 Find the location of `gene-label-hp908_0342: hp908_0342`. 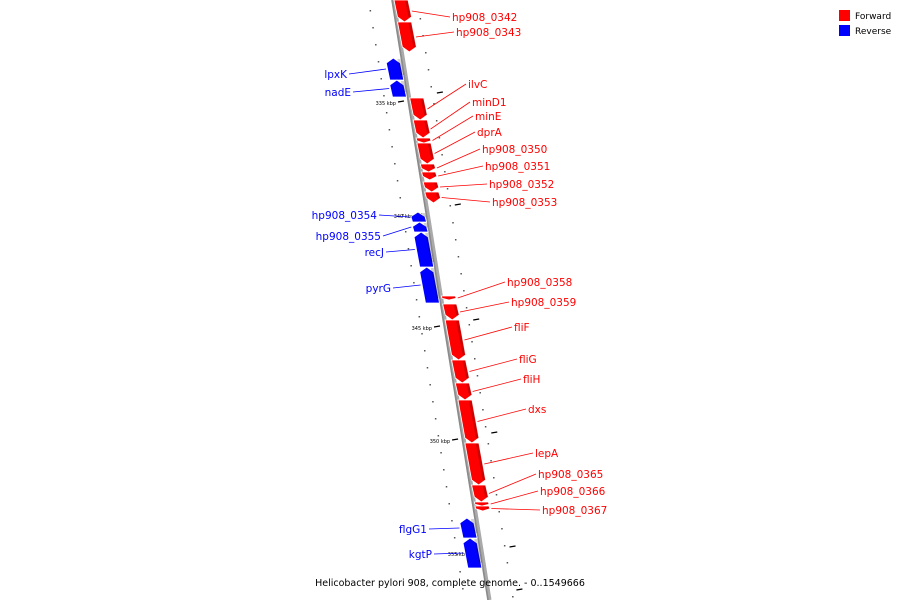

gene-label-hp908_0342: hp908_0342 is located at coordinates (484, 18).